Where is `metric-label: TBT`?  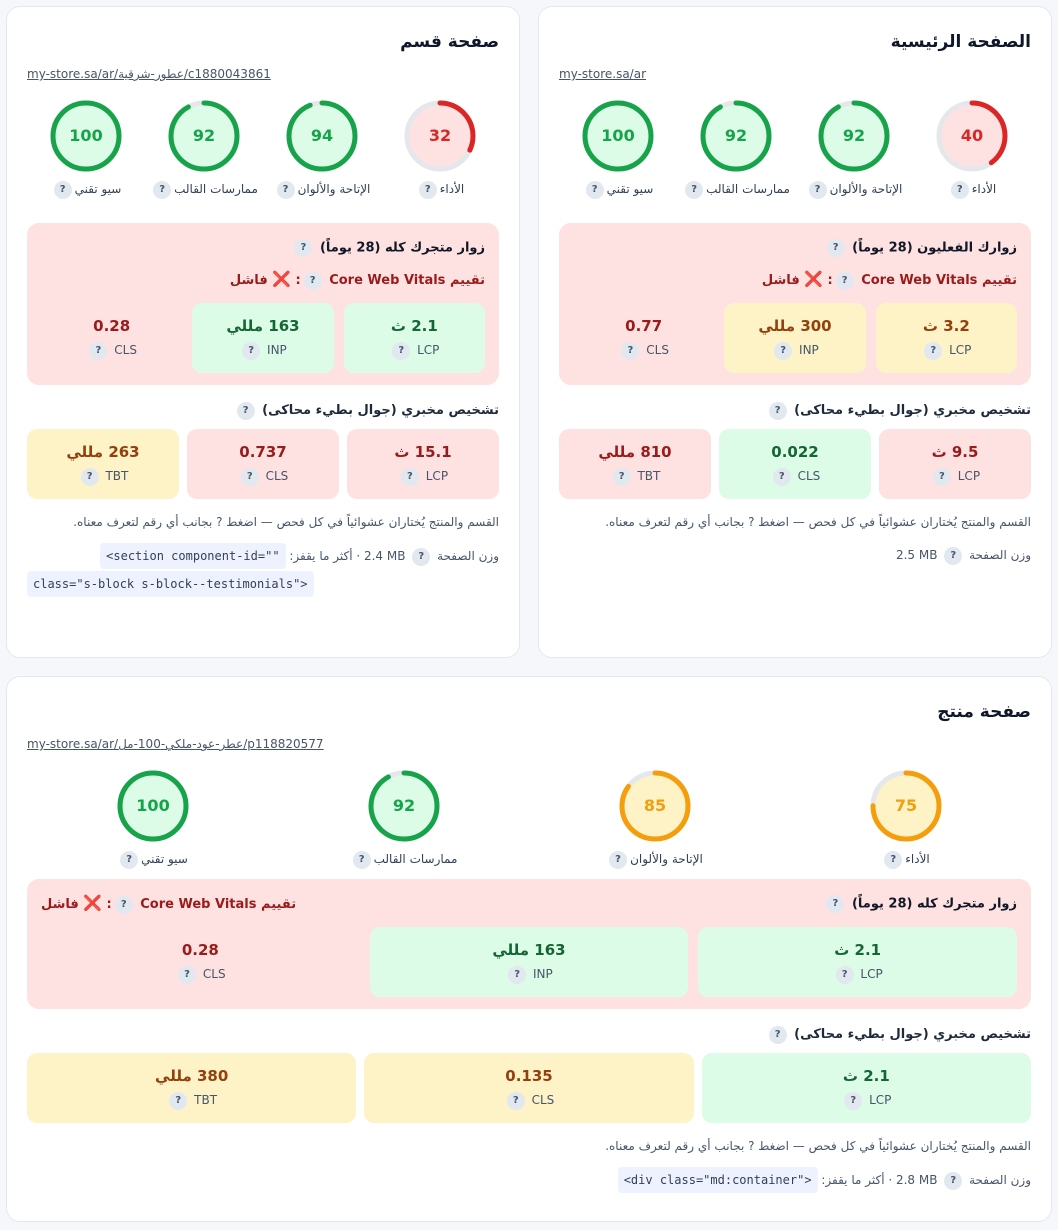 metric-label: TBT is located at coordinates (206, 1100).